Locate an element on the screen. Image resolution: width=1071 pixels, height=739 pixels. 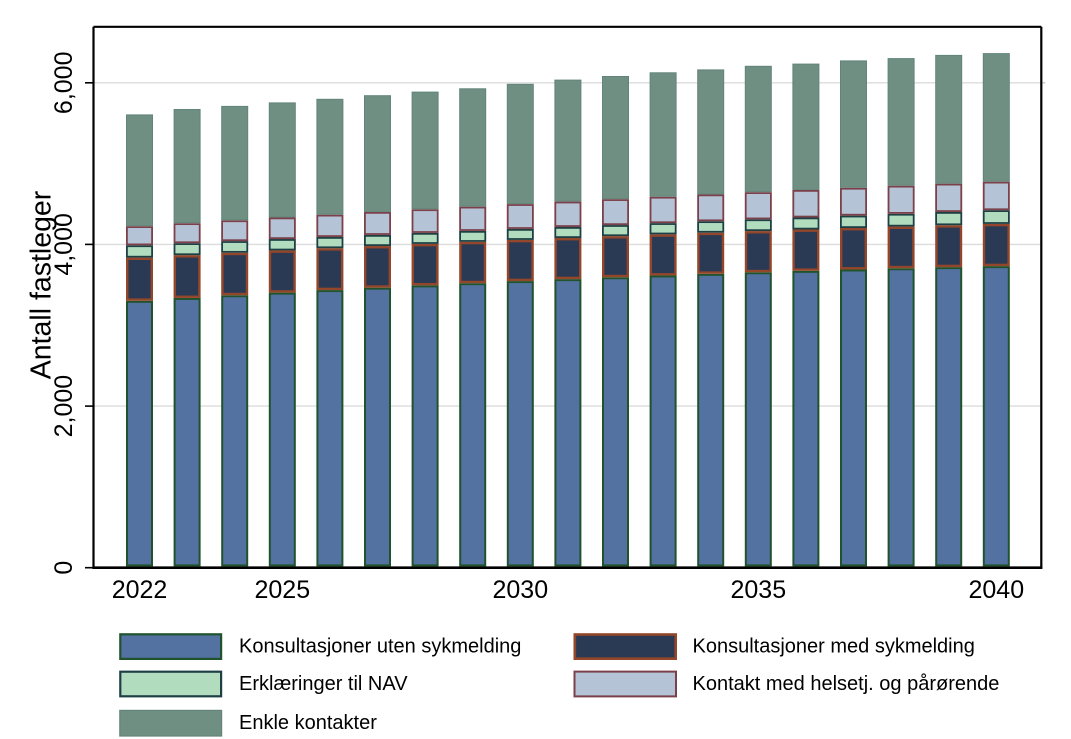
svg-text: 2040 is located at coordinates (996, 590).